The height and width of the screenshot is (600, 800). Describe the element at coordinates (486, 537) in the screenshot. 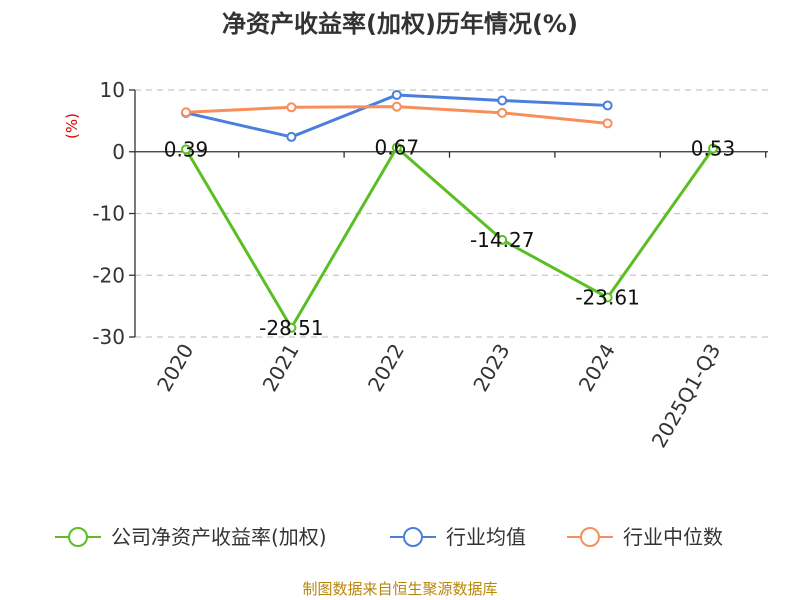

I see `legend-label: 行业均值` at that location.